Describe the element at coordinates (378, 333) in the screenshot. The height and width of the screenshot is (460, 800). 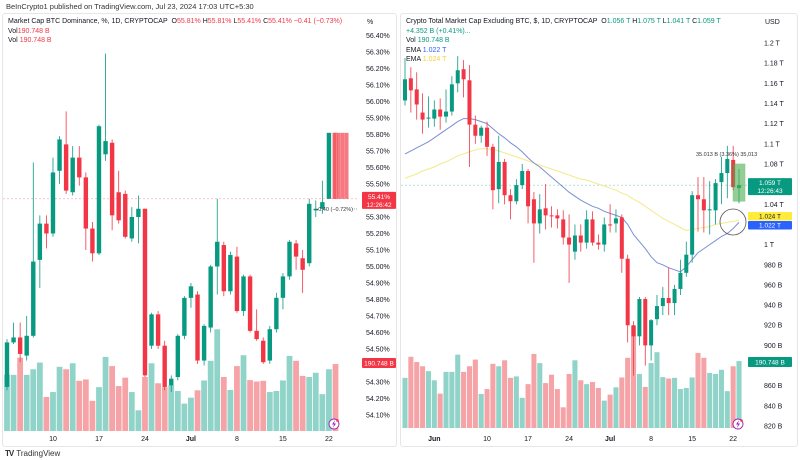
I see `y-tick-label: 54.60%` at that location.